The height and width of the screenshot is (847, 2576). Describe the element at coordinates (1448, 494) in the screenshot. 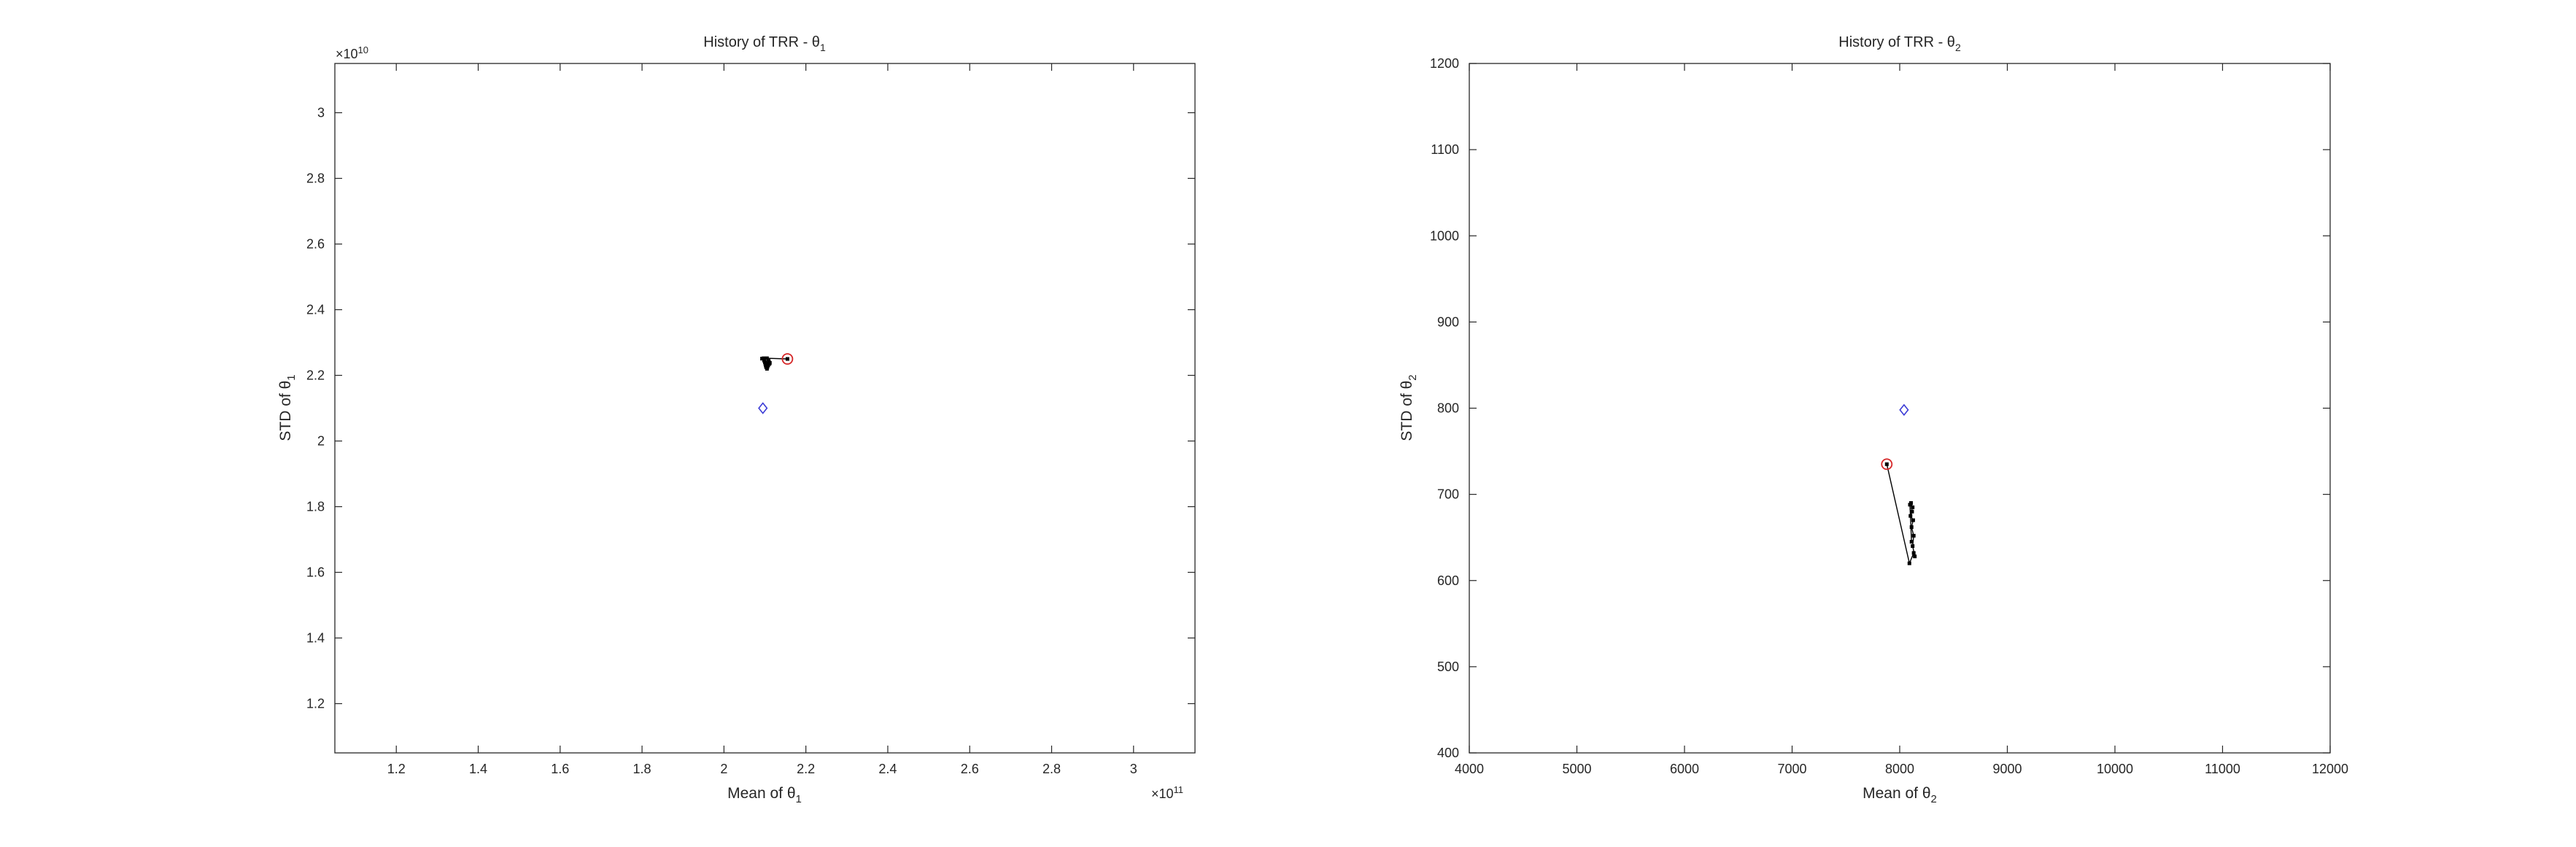

I see `y-tick-label: 700` at that location.